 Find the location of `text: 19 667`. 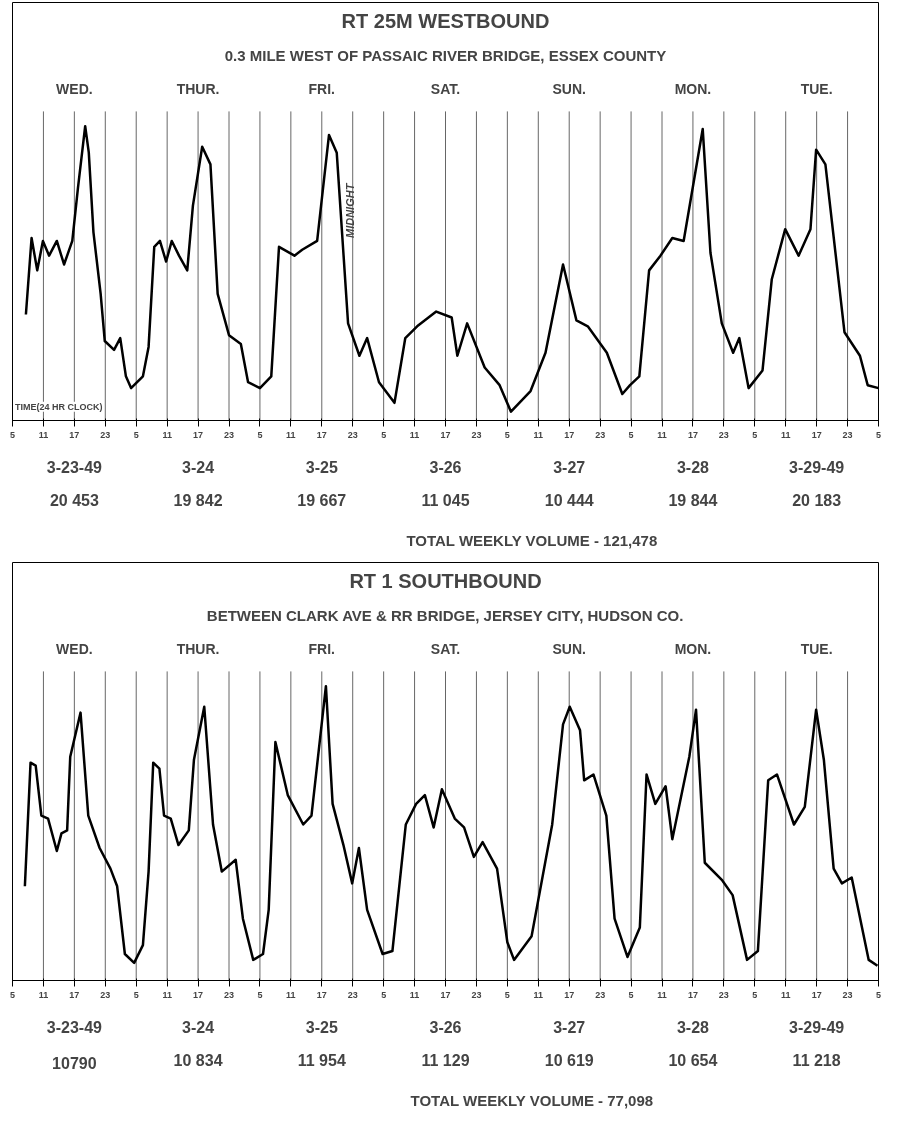

text: 19 667 is located at coordinates (322, 500).